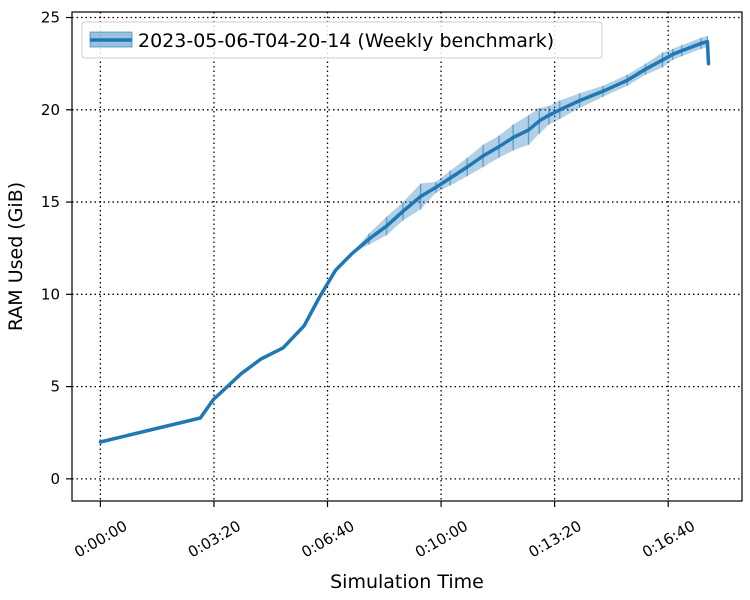 The width and height of the screenshot is (750, 600). I want to click on y-tick-label: 0, so click(55, 479).